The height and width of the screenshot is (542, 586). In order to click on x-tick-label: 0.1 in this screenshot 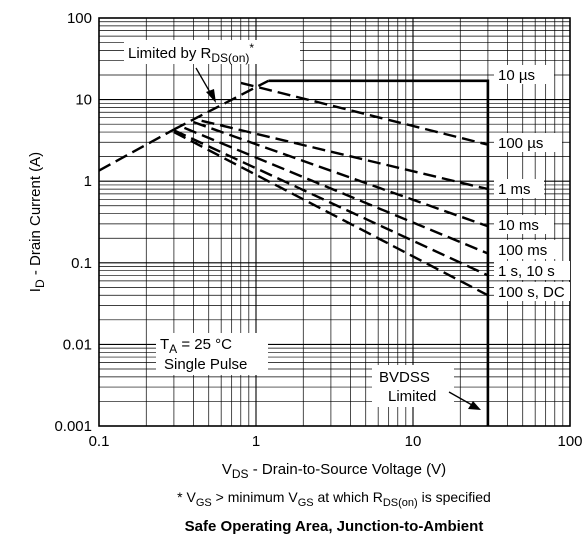, I will do `click(99, 441)`.